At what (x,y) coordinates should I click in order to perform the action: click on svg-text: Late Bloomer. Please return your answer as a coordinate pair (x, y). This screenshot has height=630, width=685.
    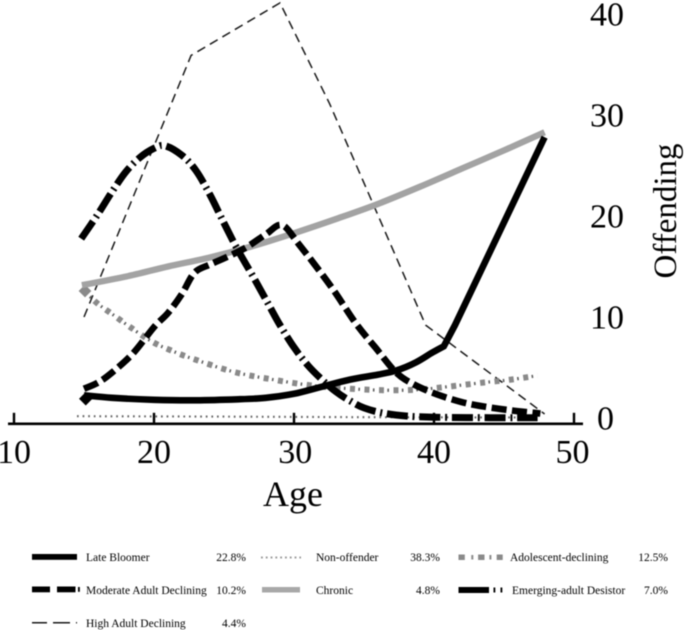
    Looking at the image, I should click on (118, 558).